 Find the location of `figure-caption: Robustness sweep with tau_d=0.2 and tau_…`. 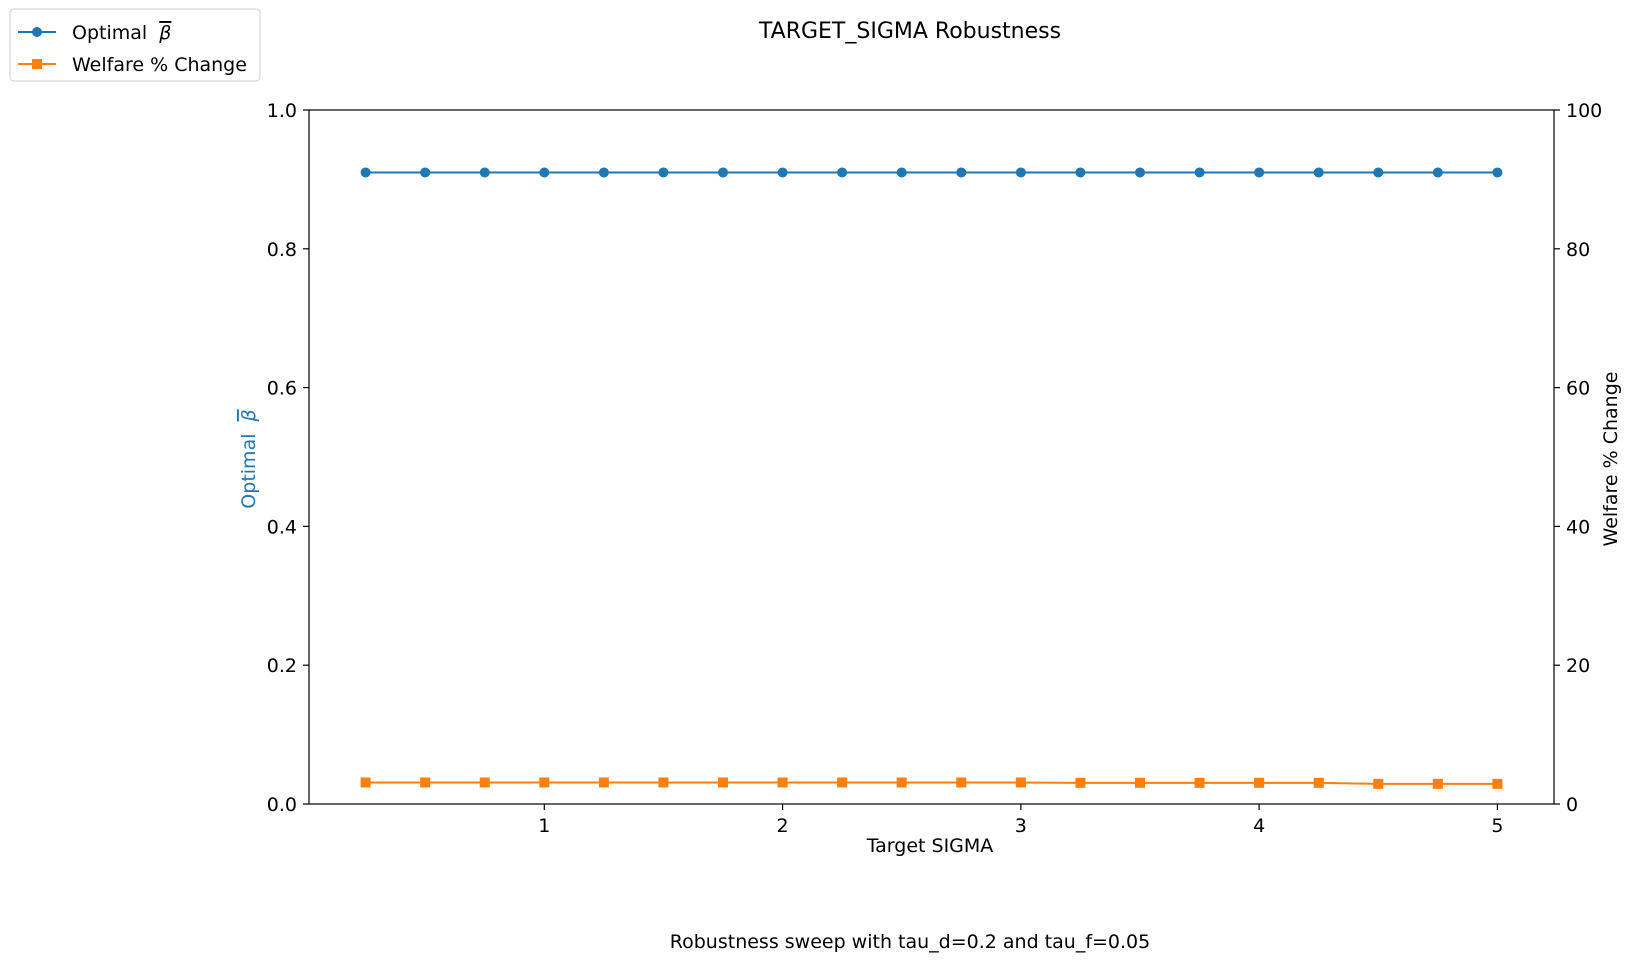

figure-caption: Robustness sweep with tau_d=0.2 and tau_… is located at coordinates (910, 942).